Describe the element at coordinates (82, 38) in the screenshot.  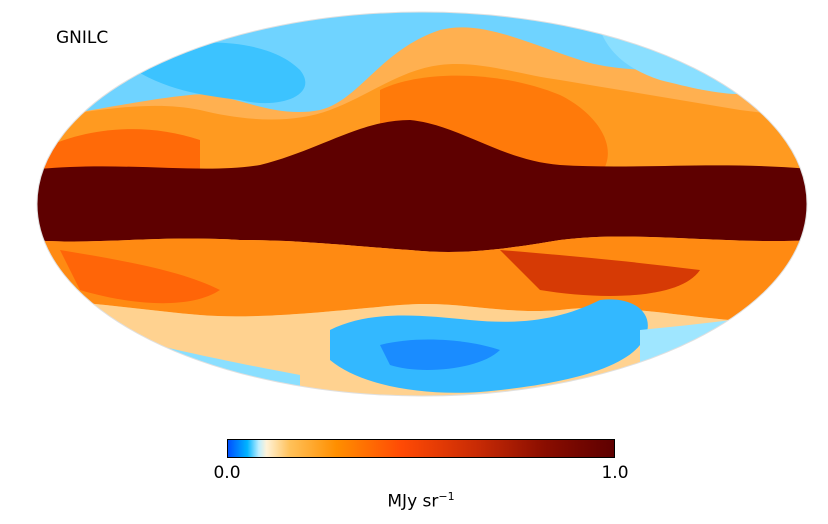
I see `map-title: GNILC` at that location.